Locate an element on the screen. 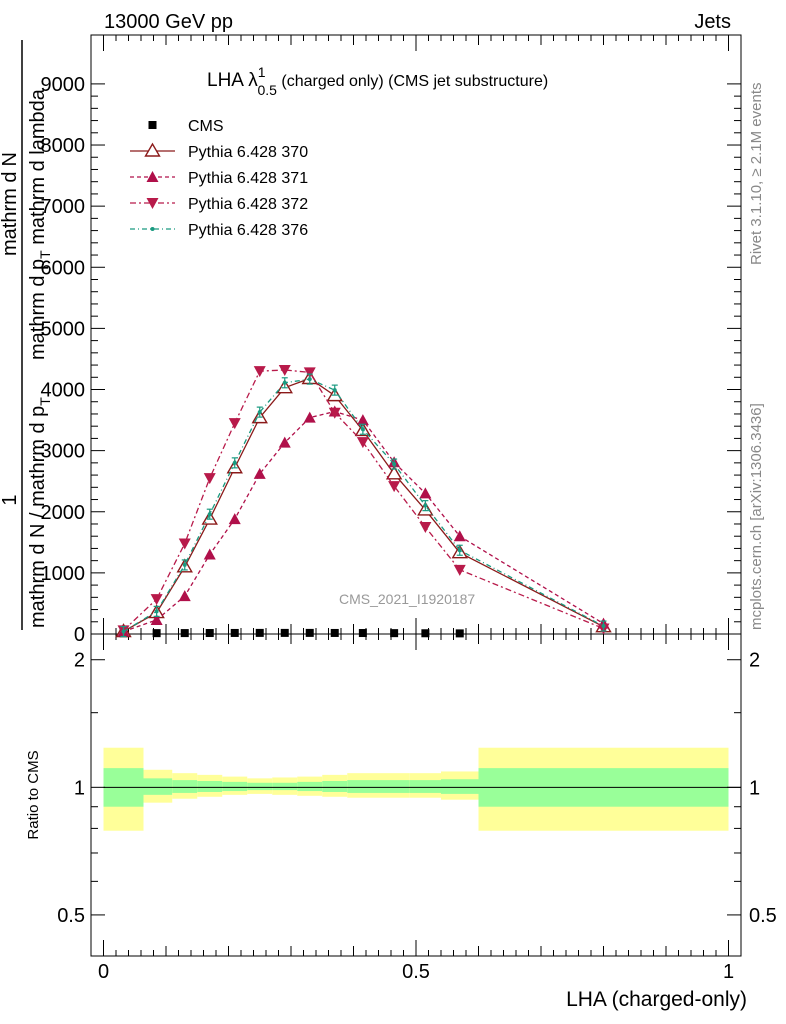 The width and height of the screenshot is (786, 1024). legend-label: Pythia 6.428 372 is located at coordinates (248, 204).